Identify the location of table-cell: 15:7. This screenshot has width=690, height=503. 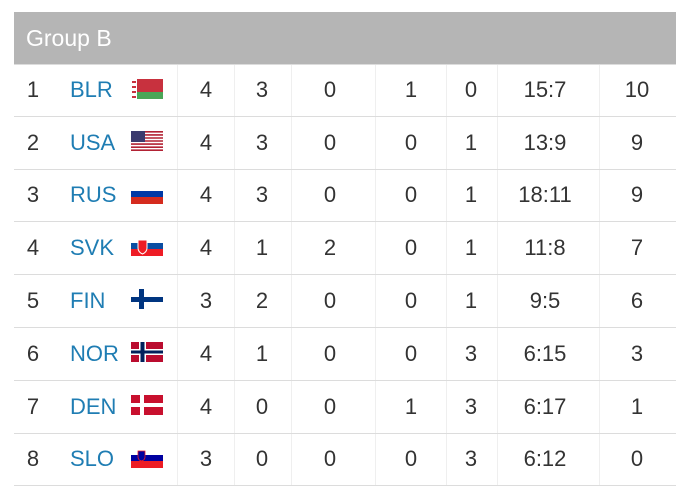
(545, 90).